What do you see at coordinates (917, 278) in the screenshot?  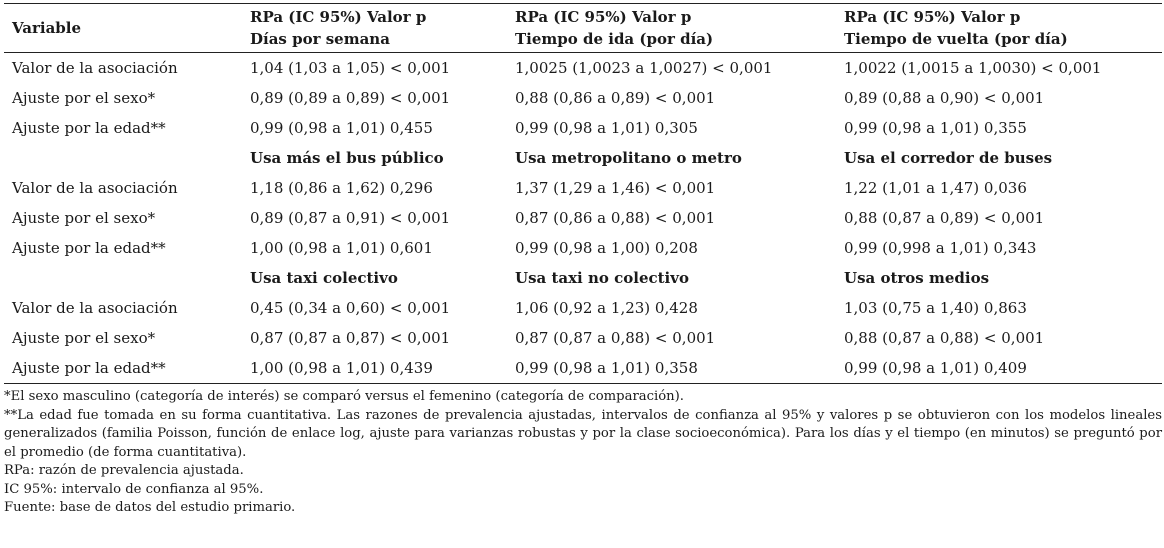 I see `subheader-cell: Usa otros medios` at bounding box center [917, 278].